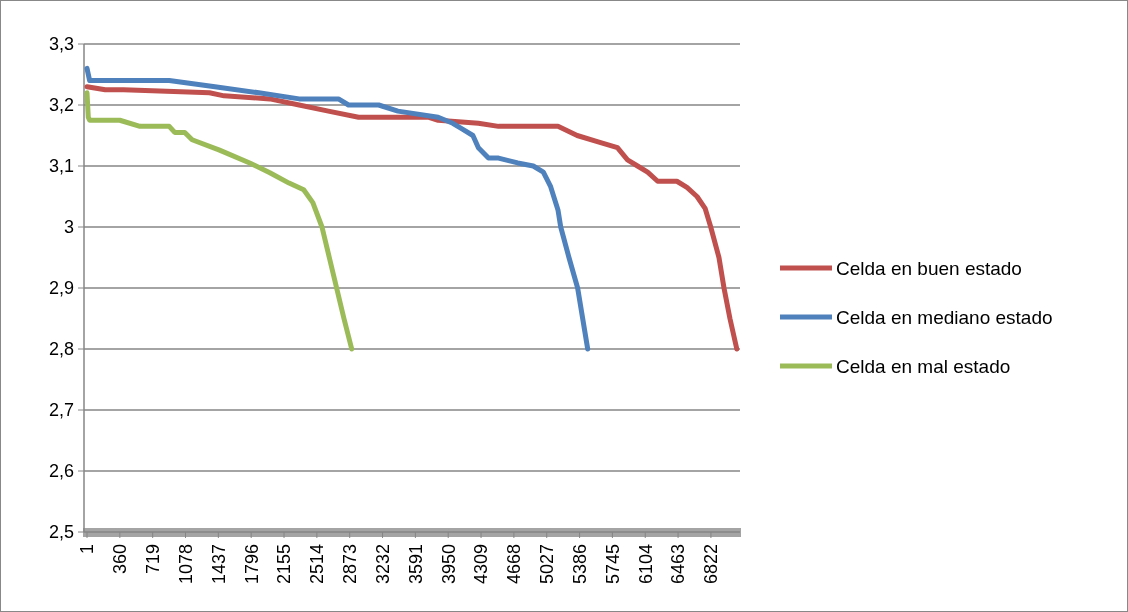 This screenshot has height=612, width=1128. I want to click on x-tick-label: 1, so click(87, 549).